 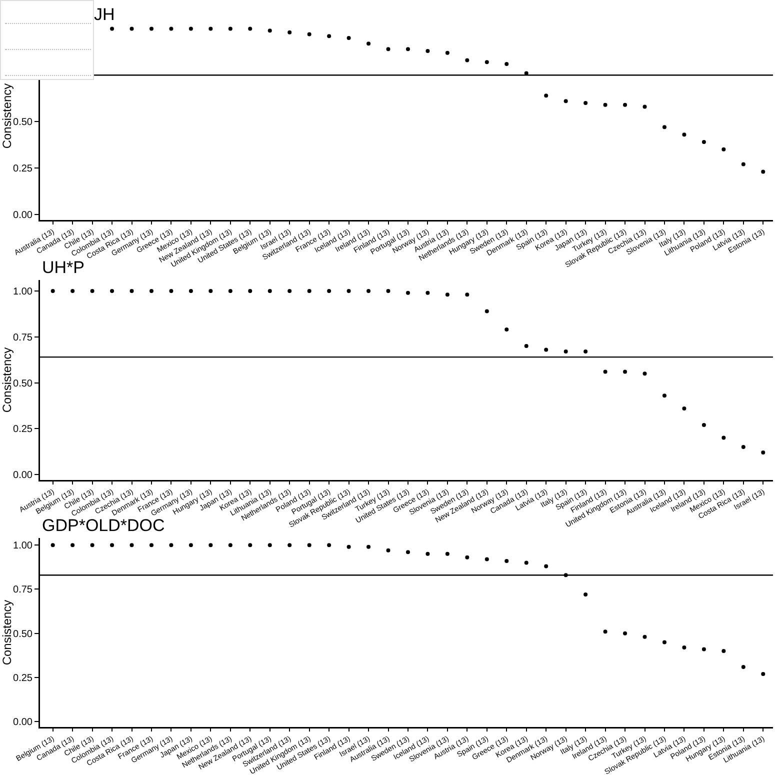 I want to click on chart-title: JH, so click(x=104, y=14).